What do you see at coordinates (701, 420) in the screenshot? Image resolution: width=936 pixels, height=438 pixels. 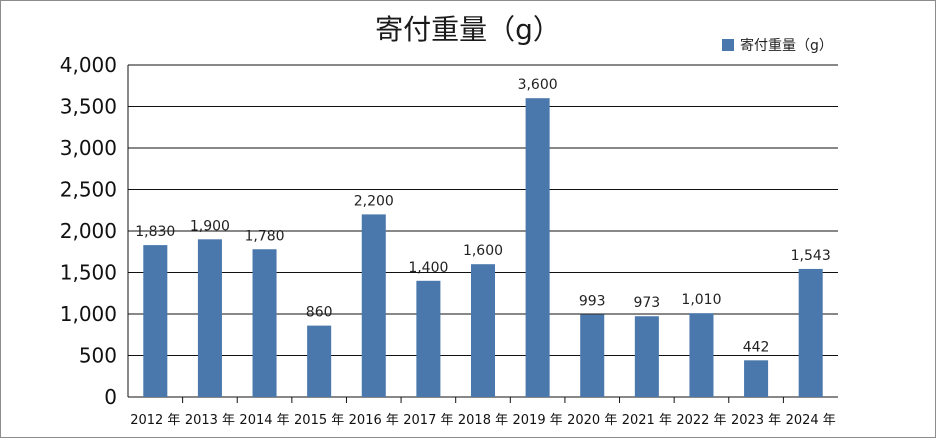 I see `x-tick-label: 2022 年` at bounding box center [701, 420].